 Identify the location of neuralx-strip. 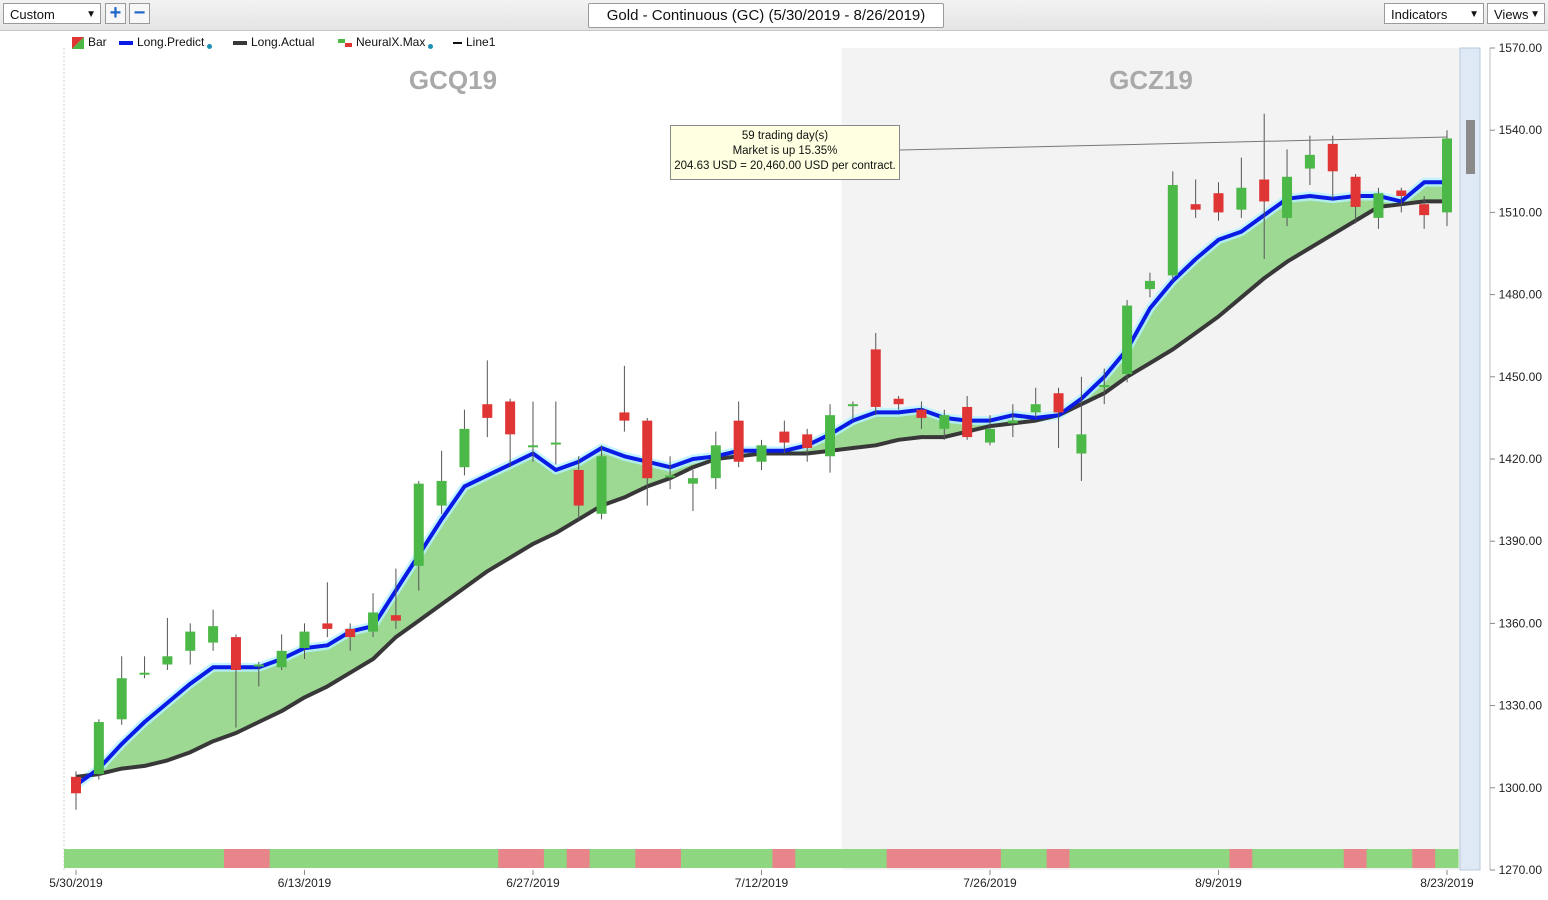
(761, 858).